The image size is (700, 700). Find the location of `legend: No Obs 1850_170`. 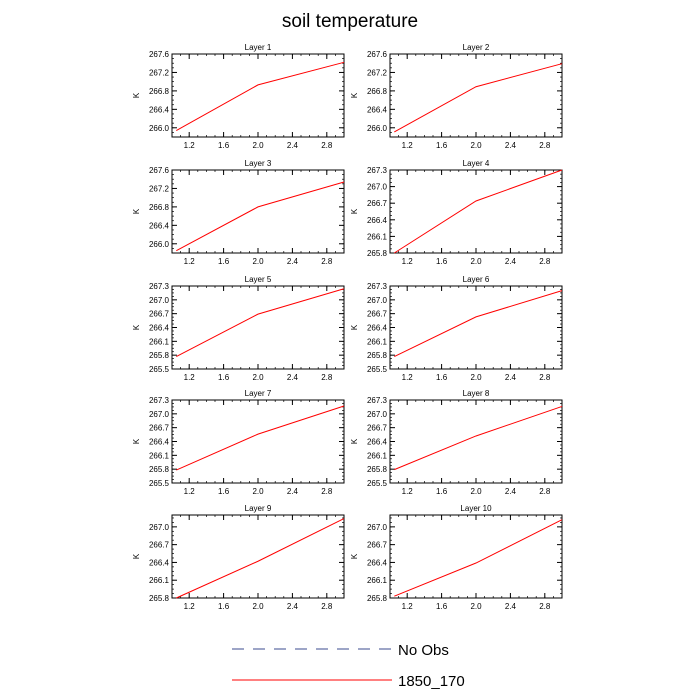

legend: No Obs 1850_170 is located at coordinates (348, 666).